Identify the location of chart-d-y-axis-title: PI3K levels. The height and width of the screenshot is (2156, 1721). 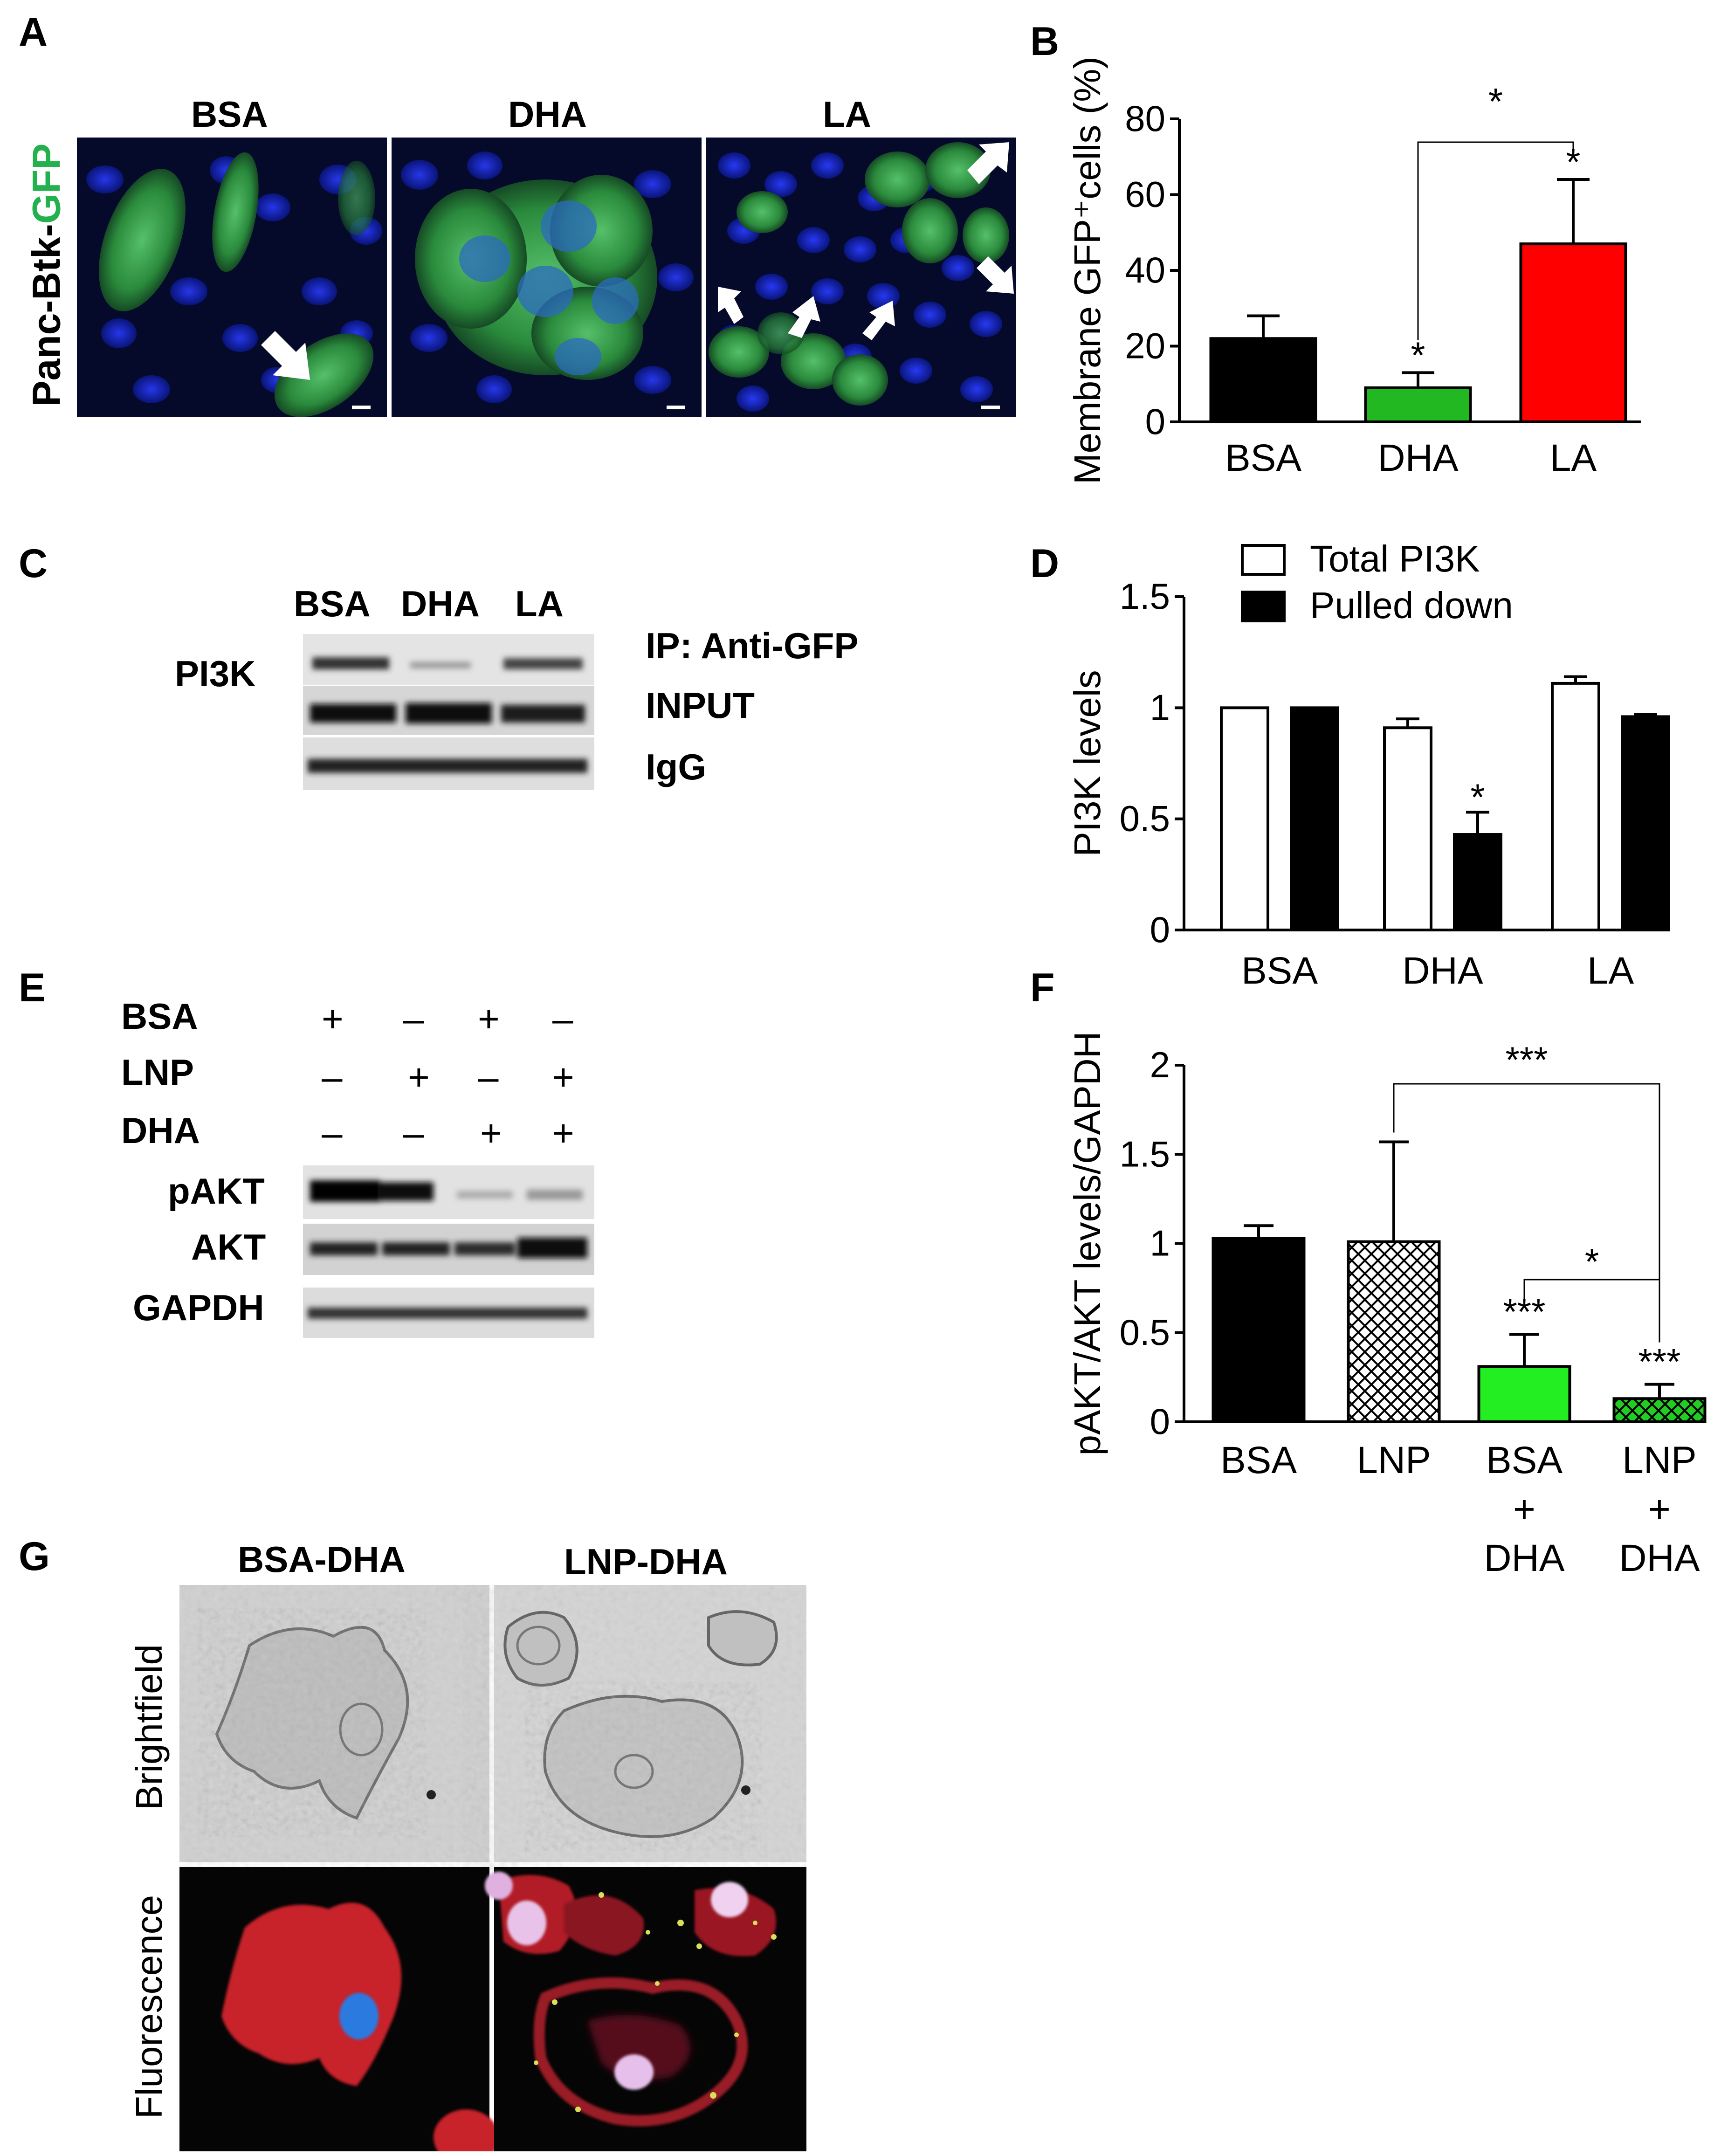
(1087, 763).